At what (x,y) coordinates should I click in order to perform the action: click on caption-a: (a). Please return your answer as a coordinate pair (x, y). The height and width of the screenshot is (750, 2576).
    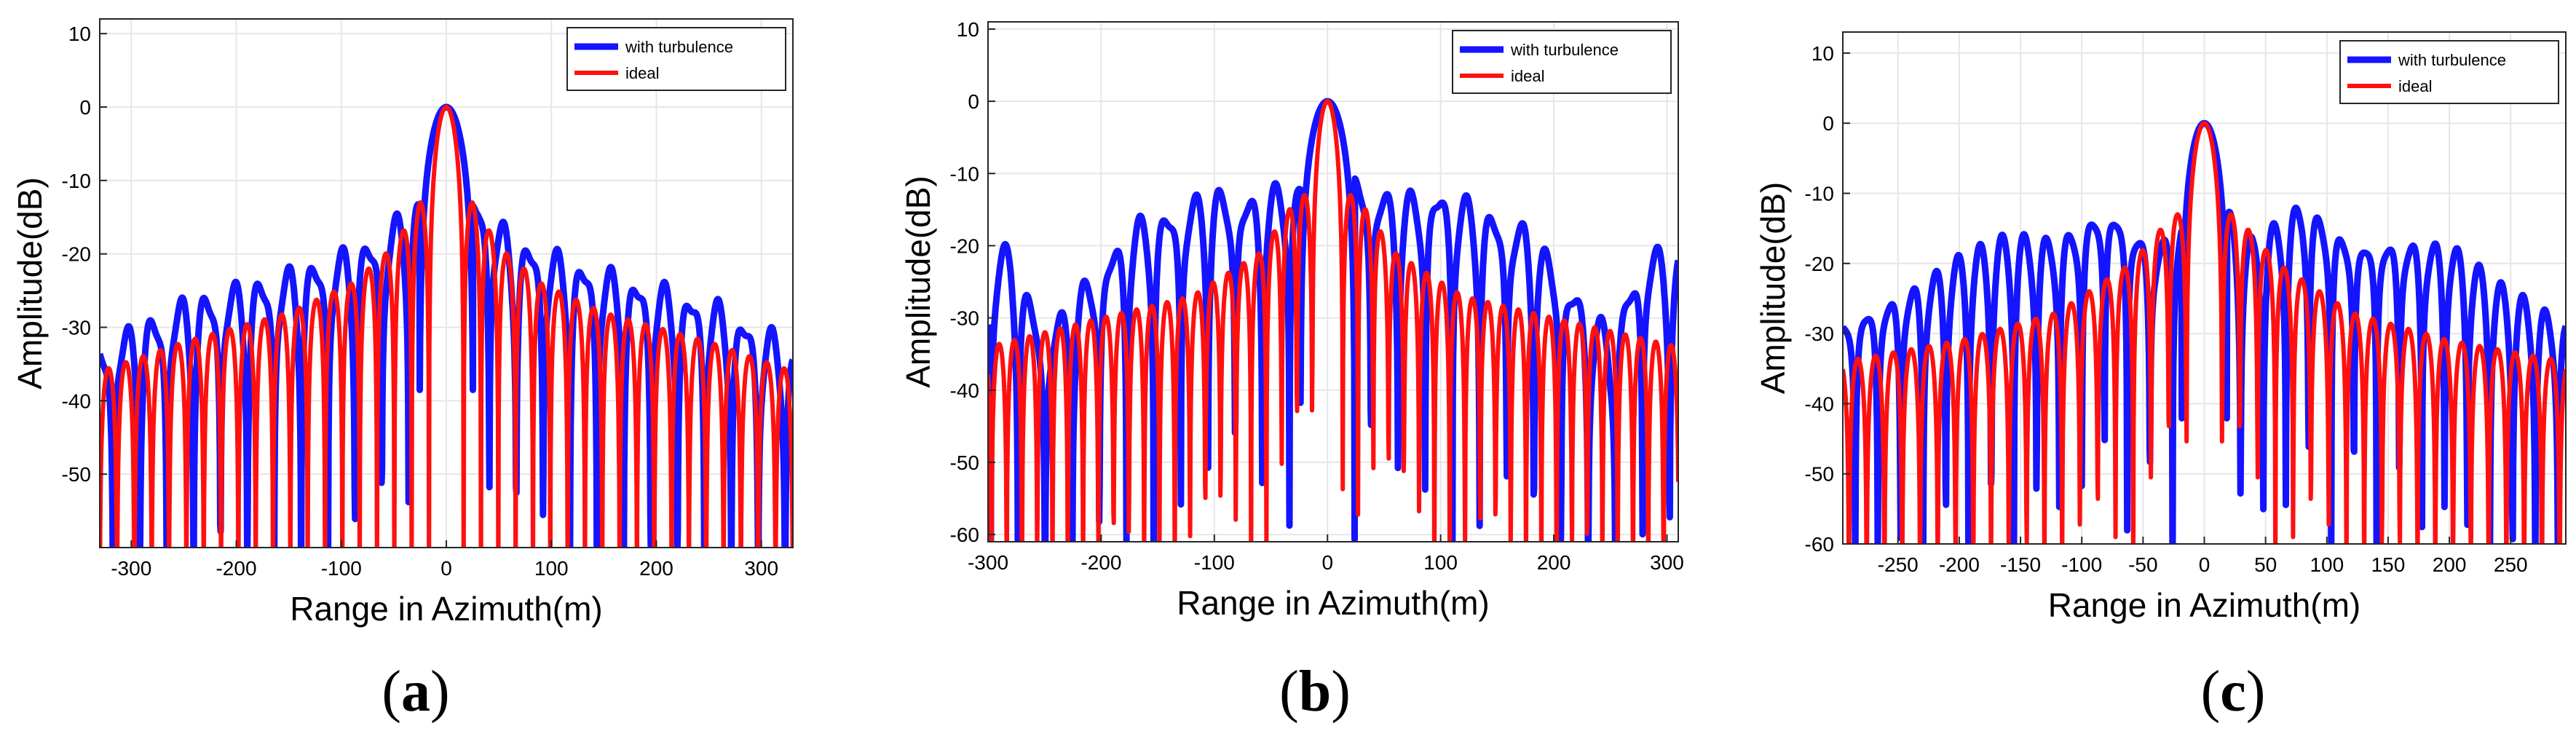
    Looking at the image, I should click on (416, 692).